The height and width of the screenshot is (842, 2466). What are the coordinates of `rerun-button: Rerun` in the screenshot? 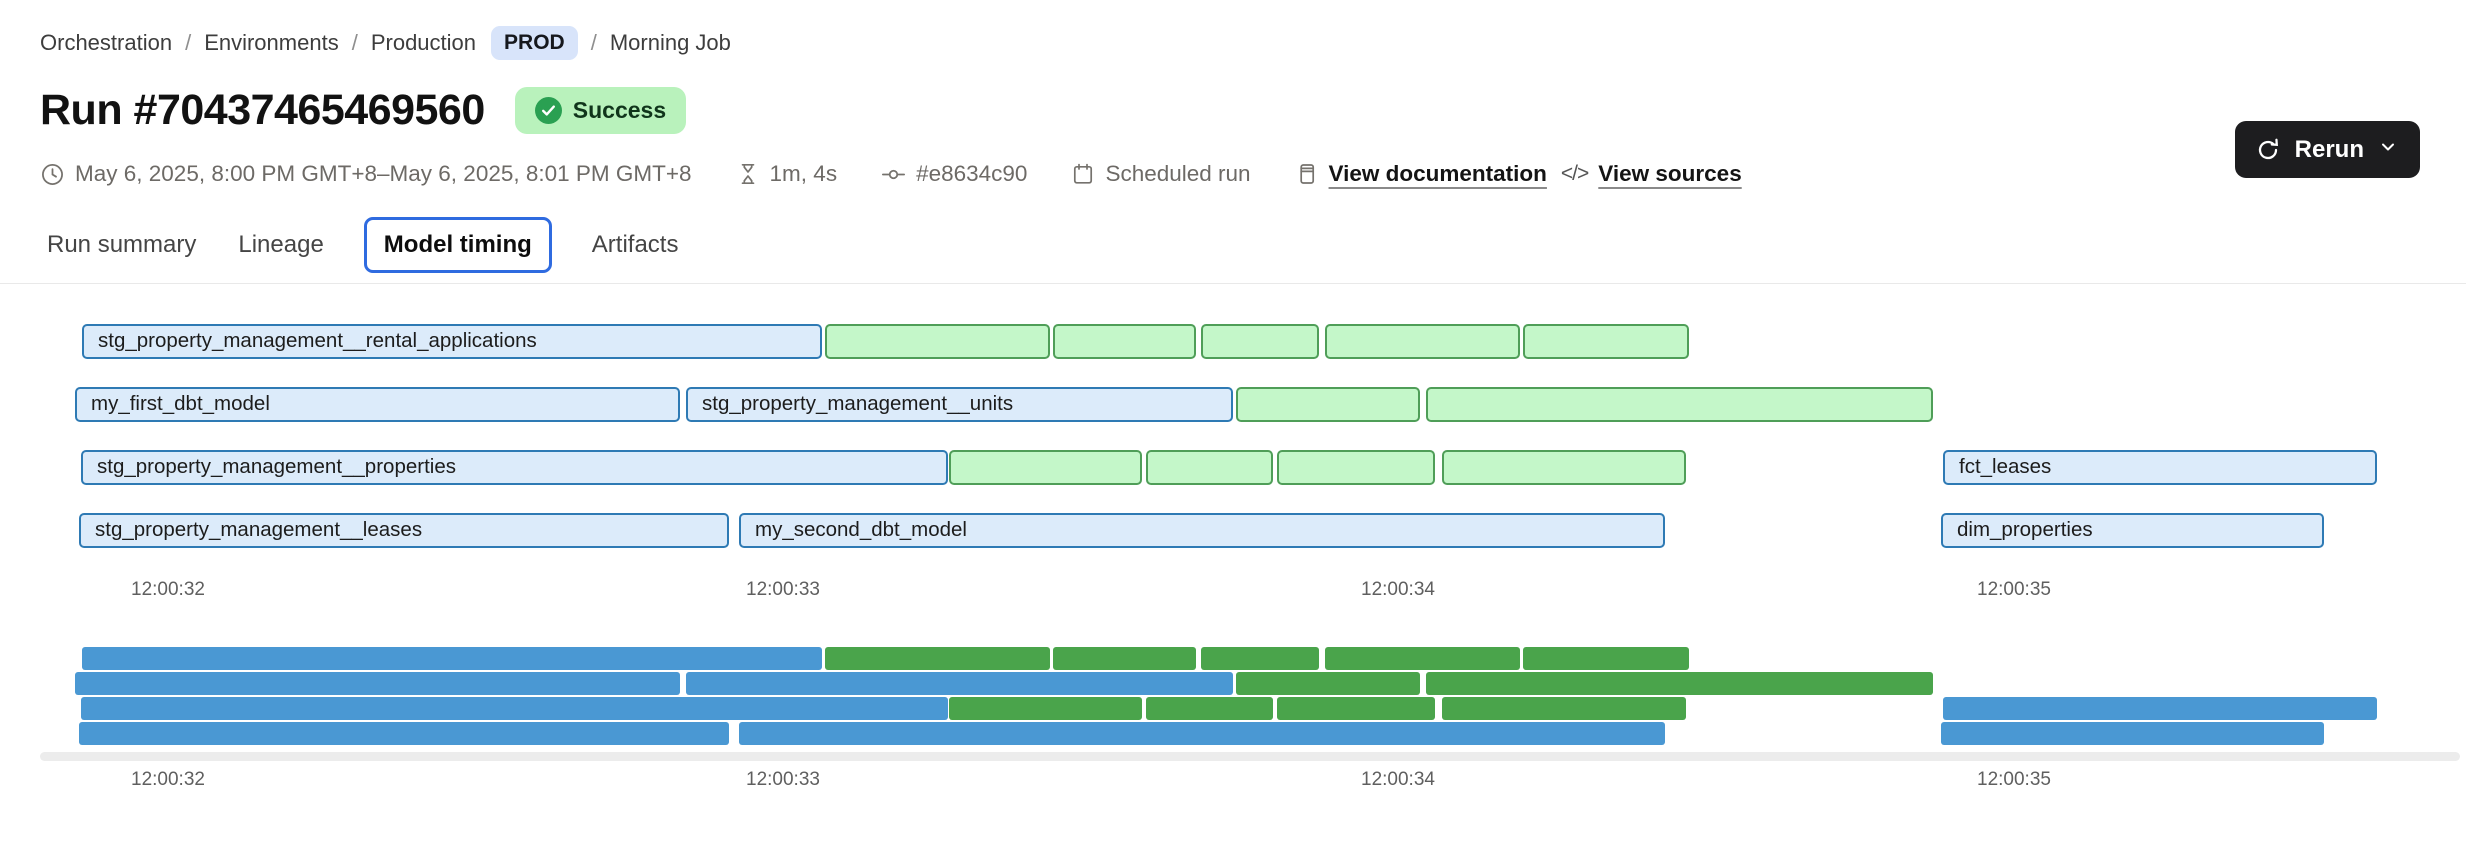 It's located at (2327, 149).